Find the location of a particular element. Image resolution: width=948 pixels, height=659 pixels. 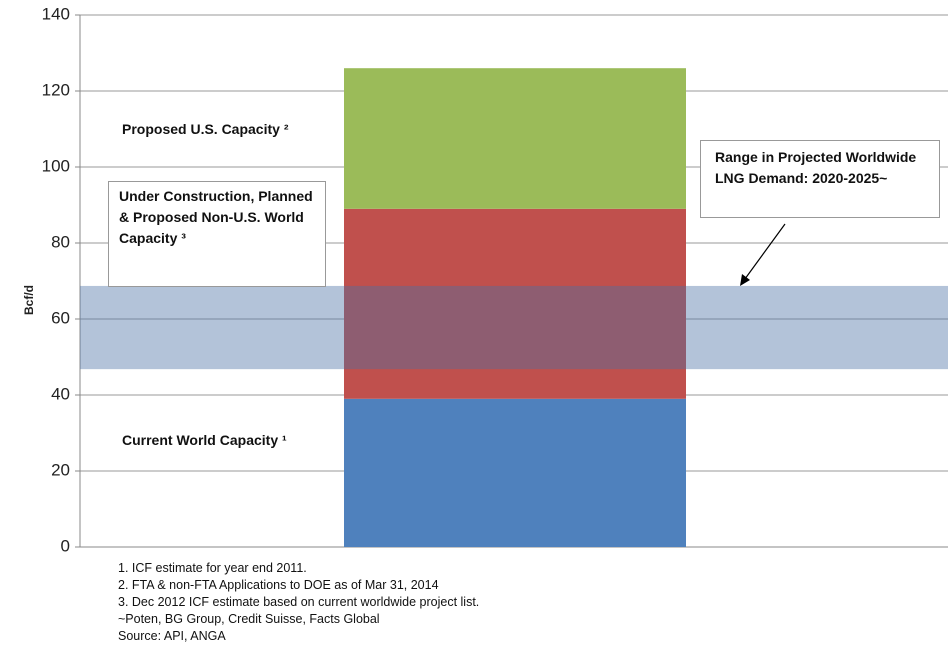

y-axis-label: Bcf/d is located at coordinates (29, 300).